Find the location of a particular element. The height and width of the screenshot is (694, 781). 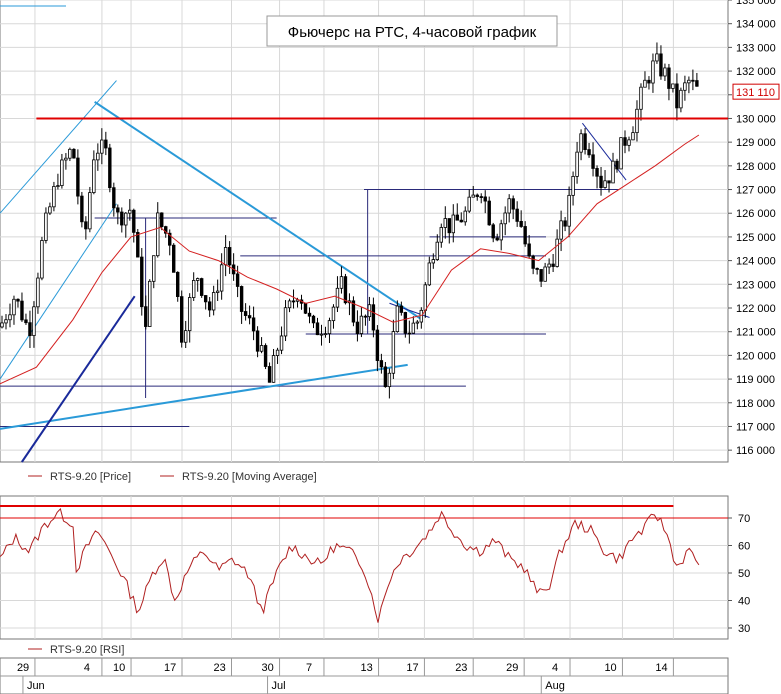

price-tick-label: 129 000 is located at coordinates (756, 143).